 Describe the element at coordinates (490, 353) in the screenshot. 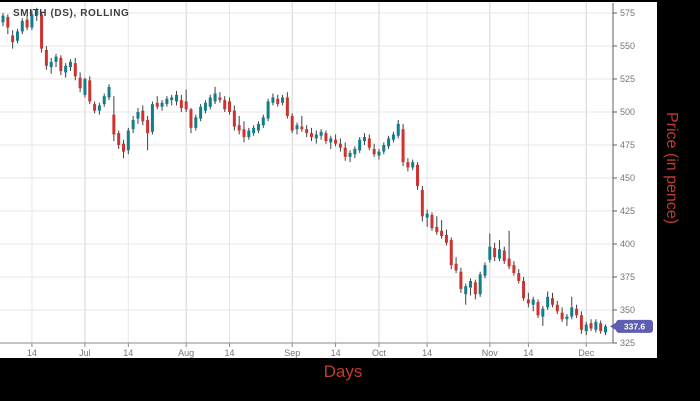

I see `x-tick-label: Nov` at that location.